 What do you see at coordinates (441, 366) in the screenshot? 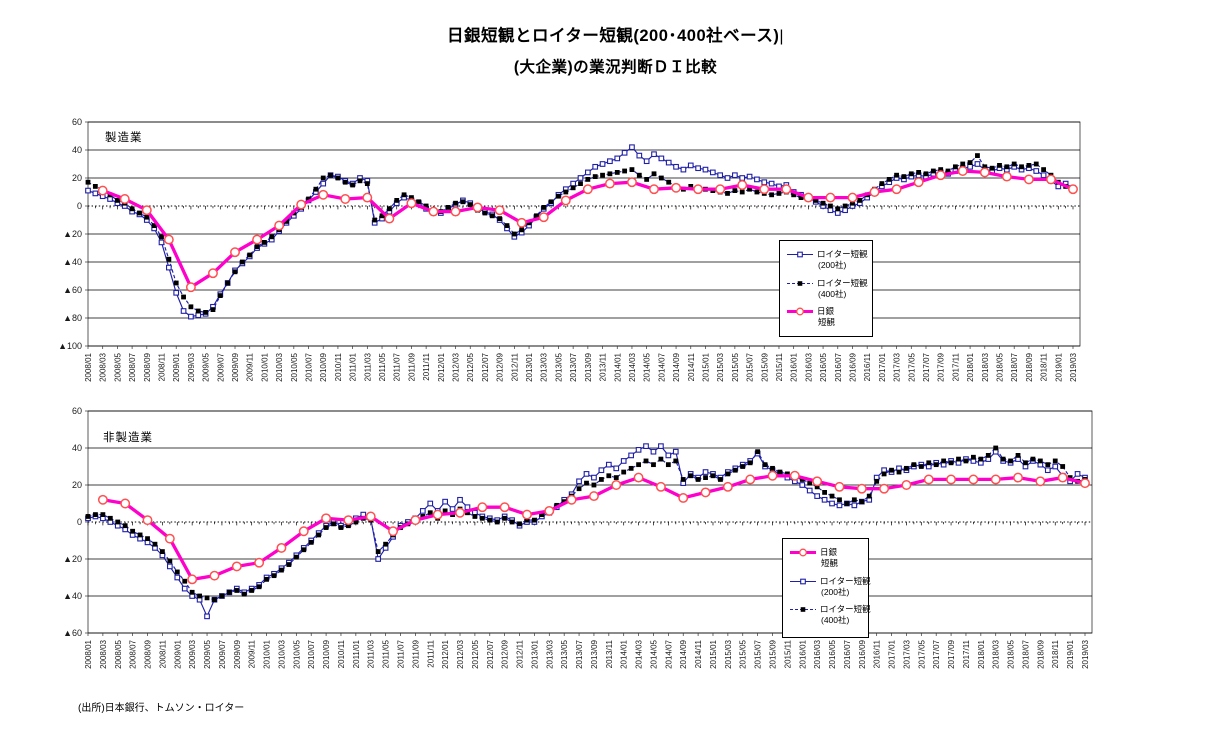
I see `svg-text: 2012/01` at bounding box center [441, 366].